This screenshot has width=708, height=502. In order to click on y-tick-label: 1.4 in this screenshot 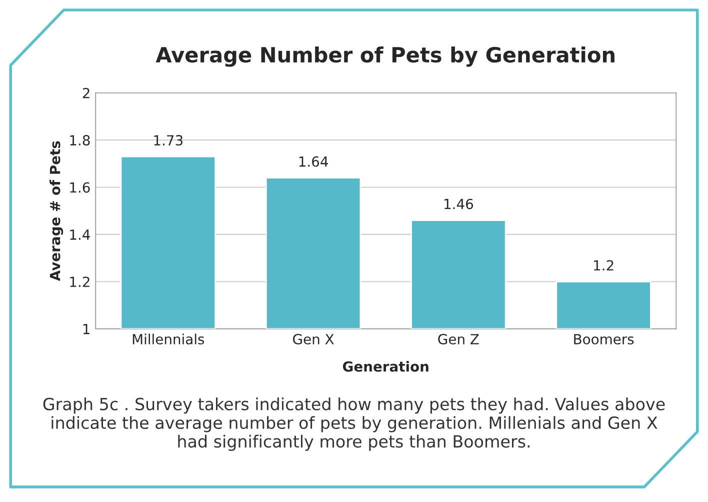, I will do `click(80, 235)`.